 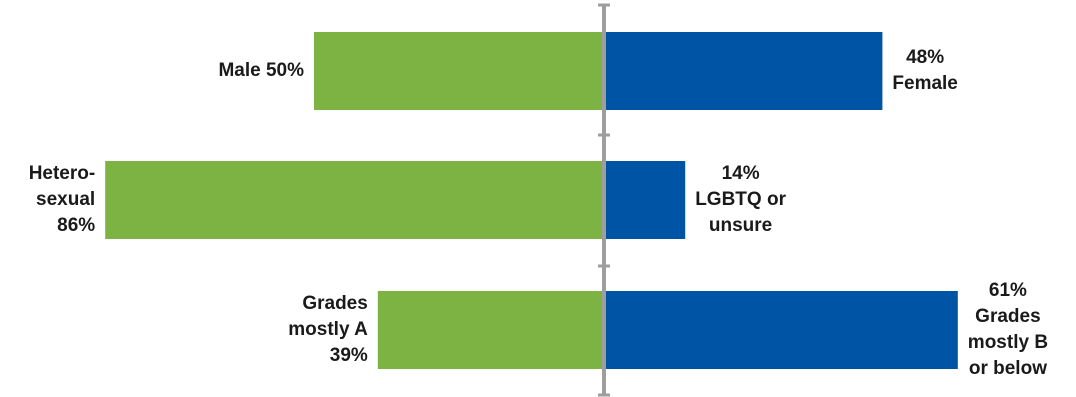 I want to click on bar-label-right-2-line-2: mostly B, so click(x=1008, y=342).